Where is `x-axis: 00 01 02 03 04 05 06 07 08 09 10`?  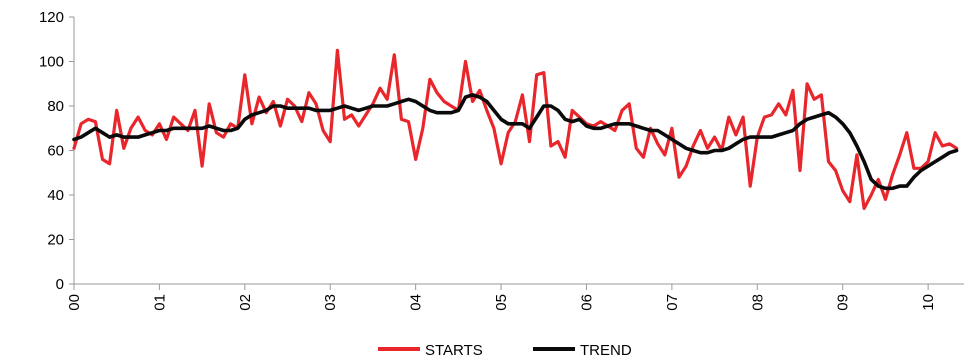 x-axis: 00 01 02 03 04 05 06 07 08 09 10 is located at coordinates (515, 297).